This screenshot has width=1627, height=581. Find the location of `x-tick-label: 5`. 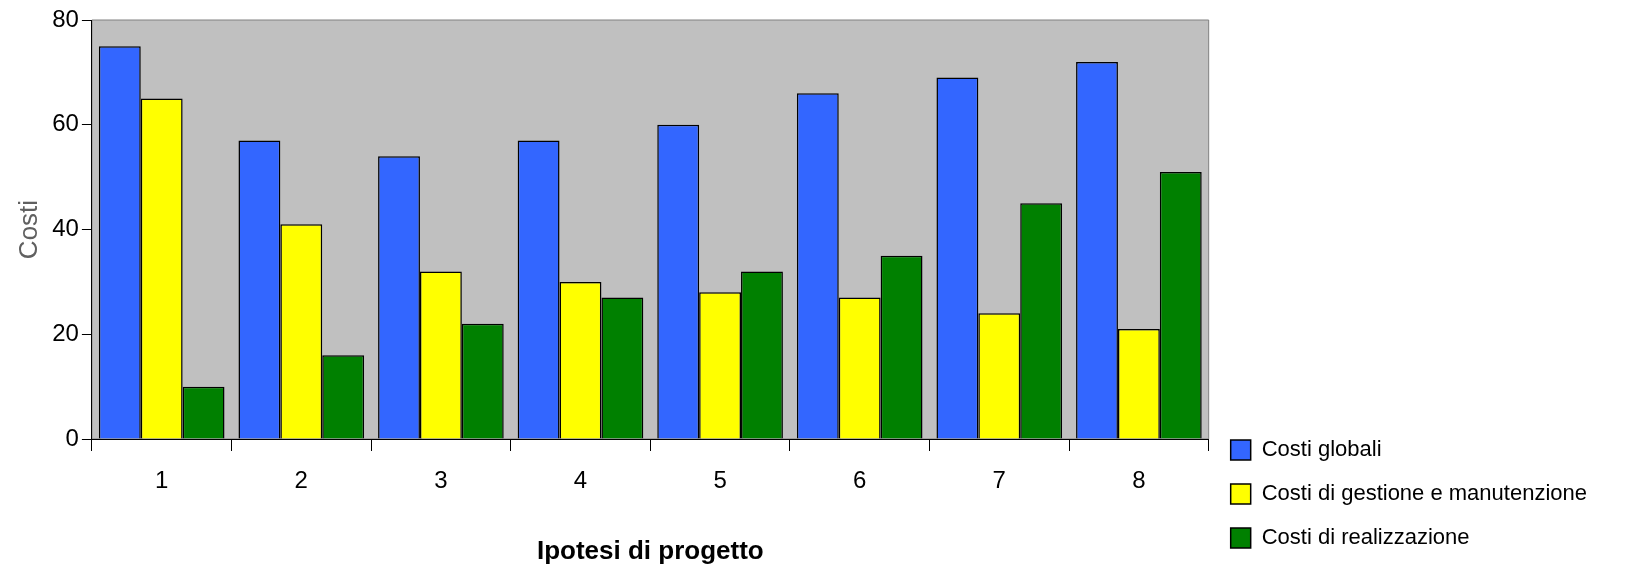

x-tick-label: 5 is located at coordinates (720, 480).